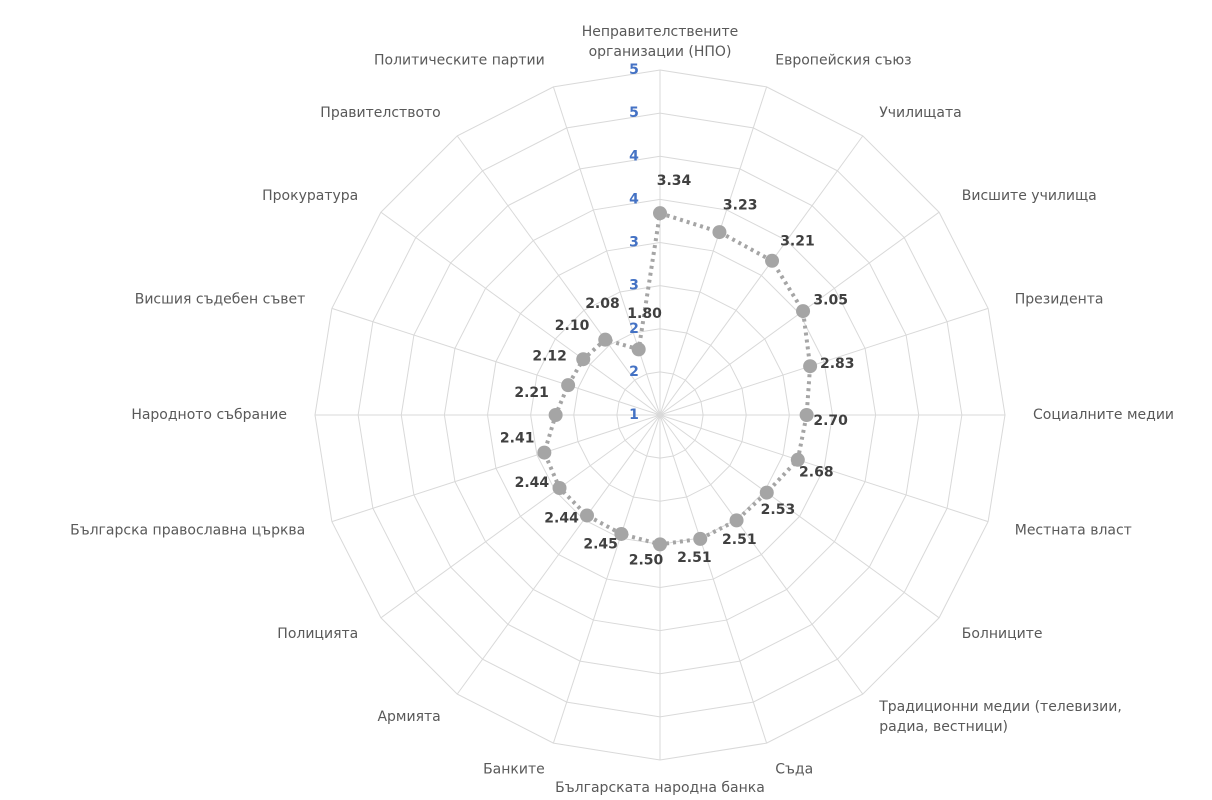  I want to click on data-label: 2.45, so click(600, 544).